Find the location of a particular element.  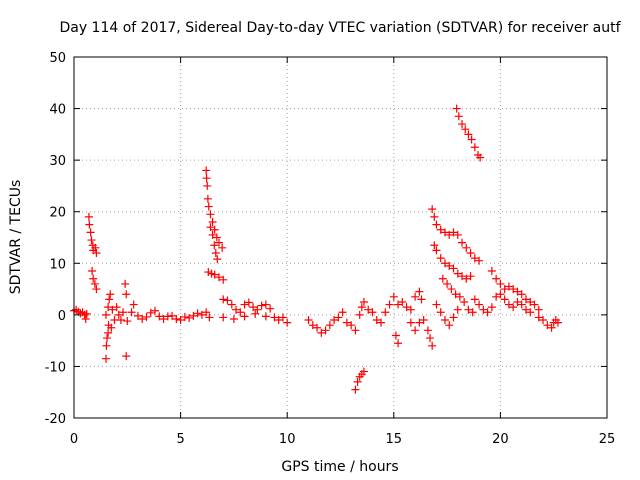

x-tick-label: 15 is located at coordinates (394, 439).